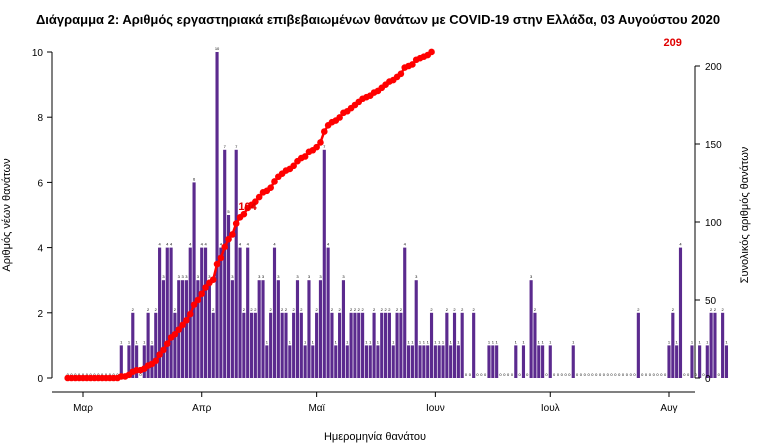  I want to click on x-axis-title: Ημερομηνία θανάτου, so click(375, 437).